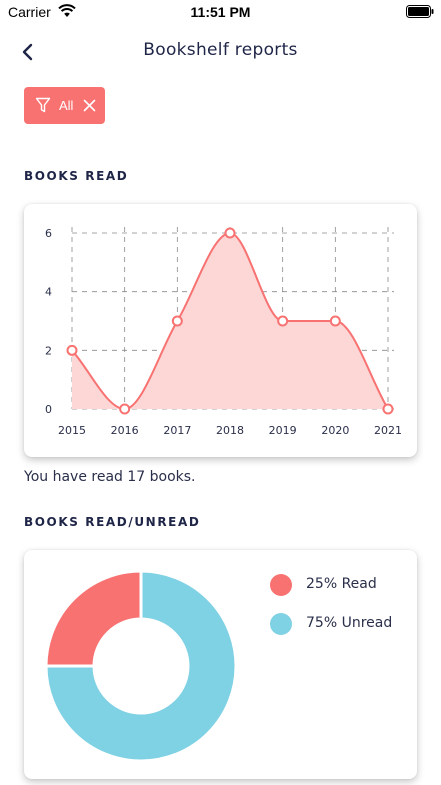 The width and height of the screenshot is (441, 785). I want to click on page-title: Bookshelf reports, so click(220, 50).